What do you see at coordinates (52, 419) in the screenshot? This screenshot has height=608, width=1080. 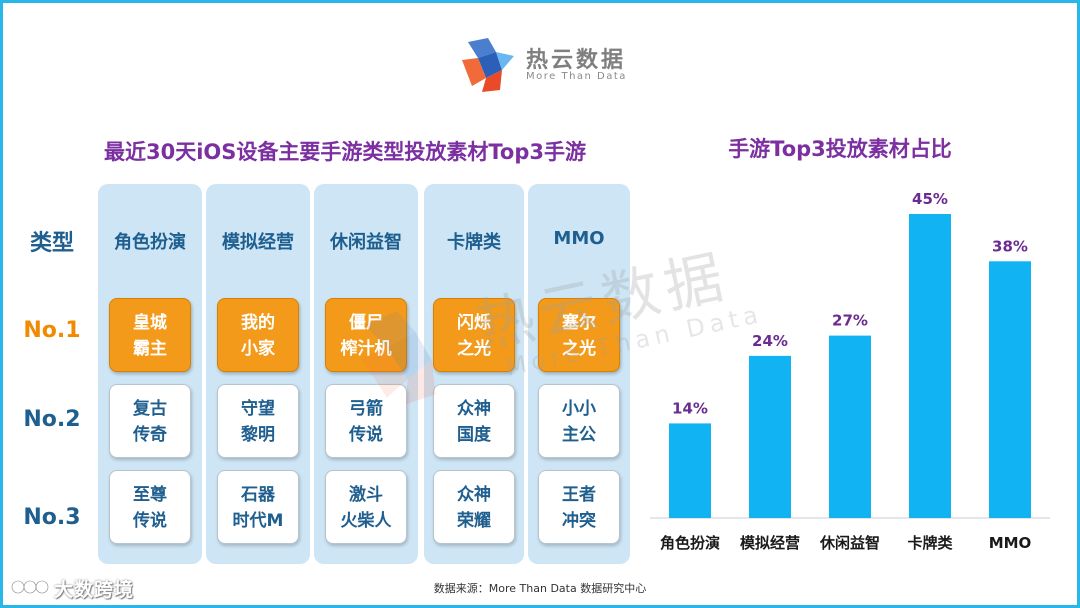 I see `row-label-no2: No.2` at bounding box center [52, 419].